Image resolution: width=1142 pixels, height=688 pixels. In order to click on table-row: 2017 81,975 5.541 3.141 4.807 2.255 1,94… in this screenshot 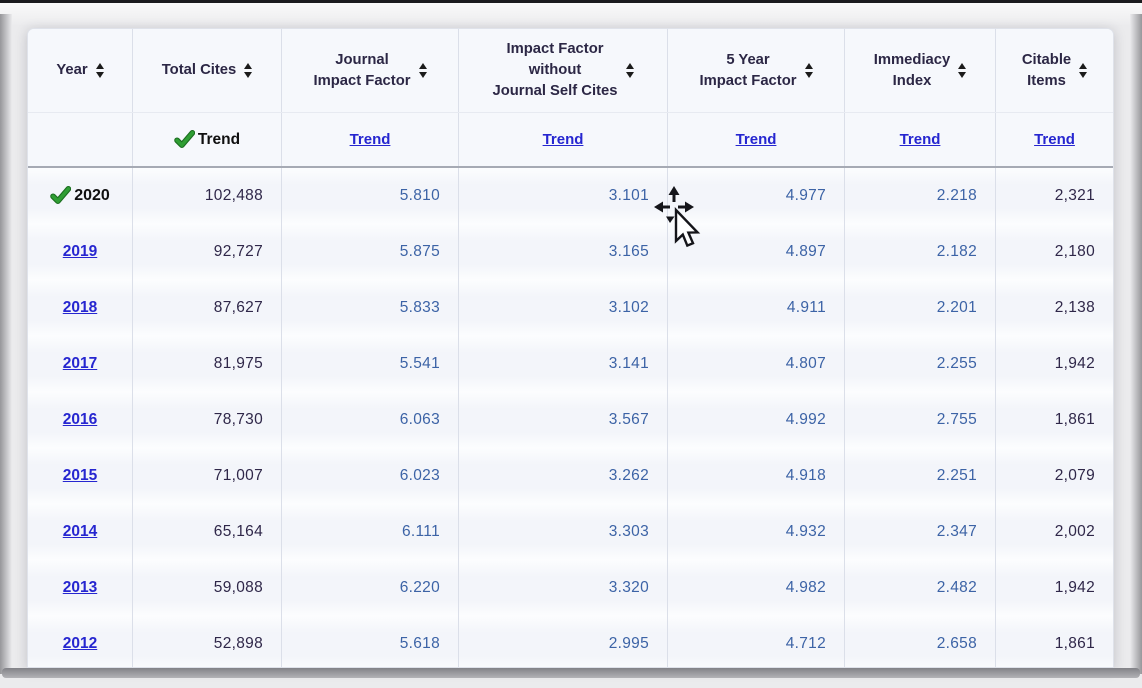, I will do `click(570, 364)`.